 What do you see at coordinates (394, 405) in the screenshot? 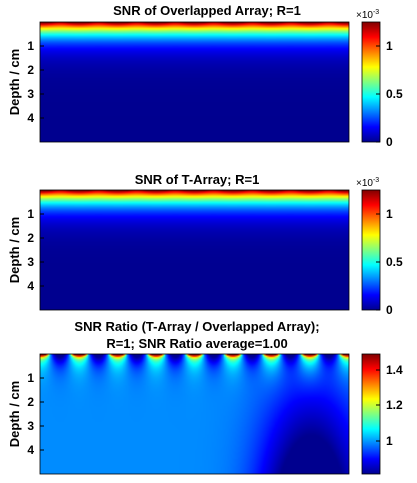
I see `panel-3-cbar-tick-label: 1.2` at bounding box center [394, 405].